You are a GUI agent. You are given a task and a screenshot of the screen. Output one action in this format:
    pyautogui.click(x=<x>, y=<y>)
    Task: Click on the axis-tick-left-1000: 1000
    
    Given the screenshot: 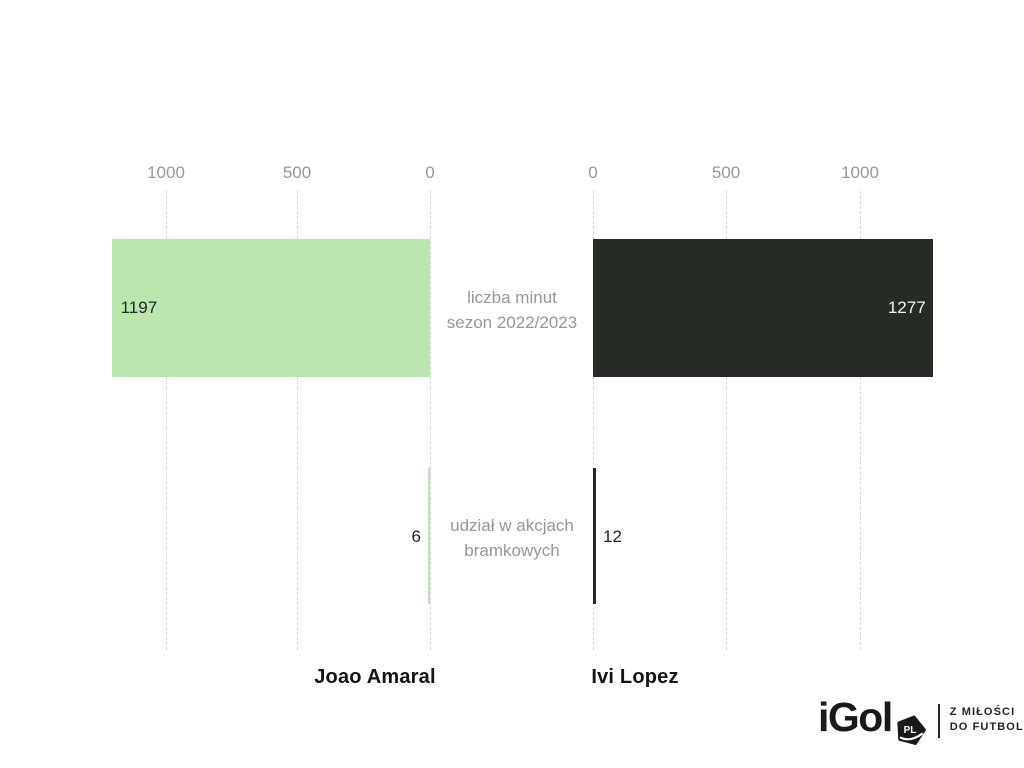 What is the action you would take?
    pyautogui.click(x=166, y=172)
    